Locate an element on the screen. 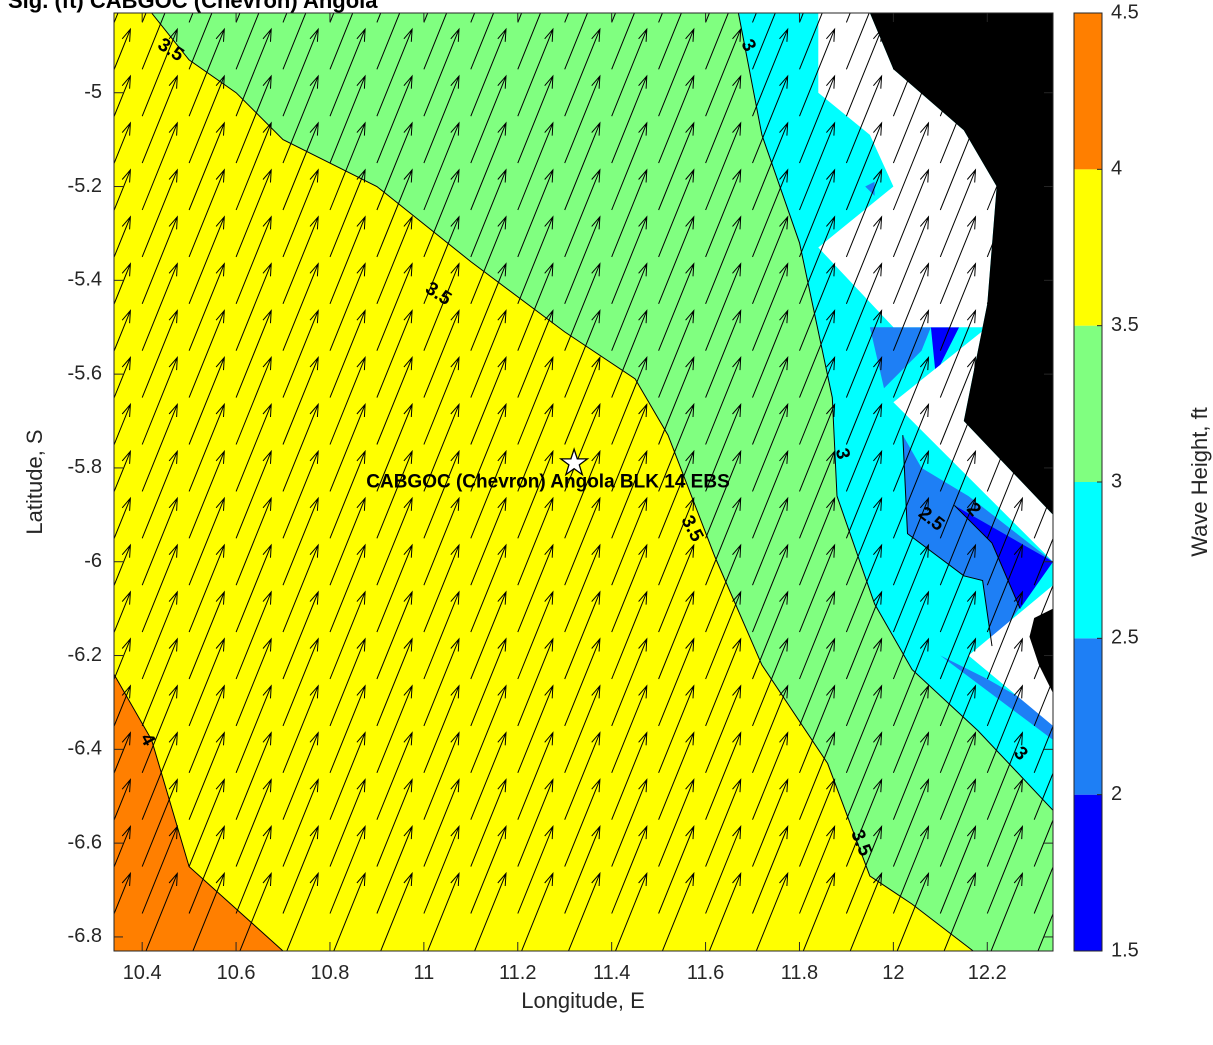 The width and height of the screenshot is (1213, 1045). y-tick-label: -5.2 is located at coordinates (85, 186).